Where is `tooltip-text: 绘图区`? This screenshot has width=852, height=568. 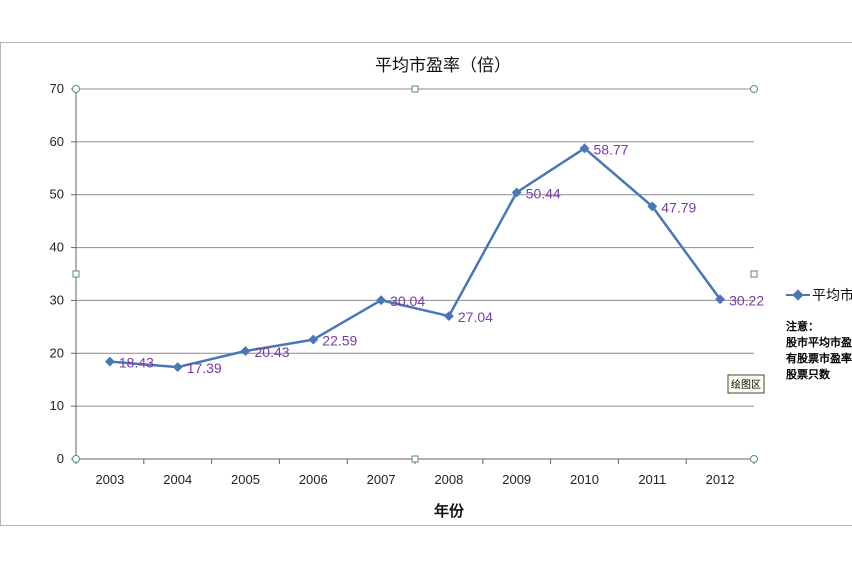 tooltip-text: 绘图区 is located at coordinates (746, 384).